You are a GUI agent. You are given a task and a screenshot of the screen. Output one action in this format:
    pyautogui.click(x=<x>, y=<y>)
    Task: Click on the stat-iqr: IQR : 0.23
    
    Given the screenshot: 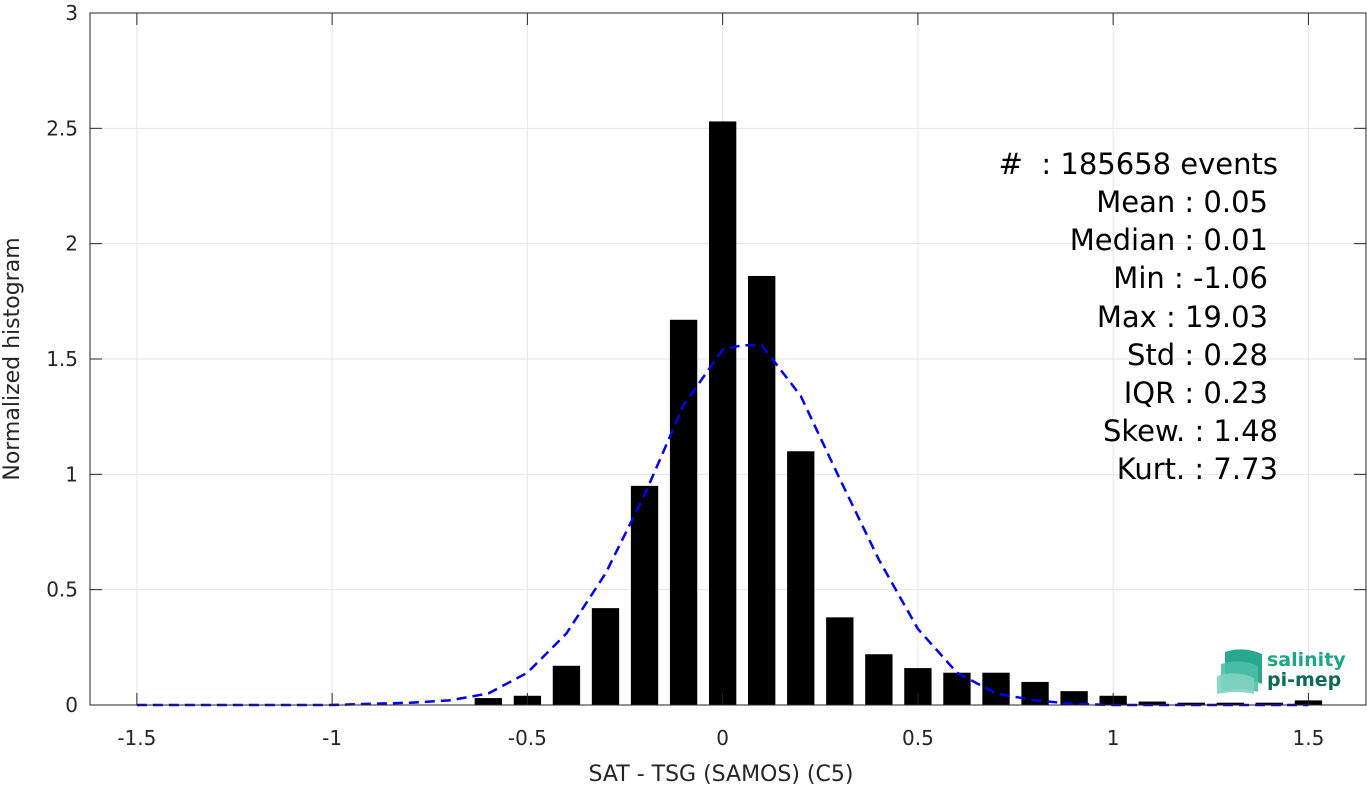 What is the action you would take?
    pyautogui.click(x=1196, y=393)
    